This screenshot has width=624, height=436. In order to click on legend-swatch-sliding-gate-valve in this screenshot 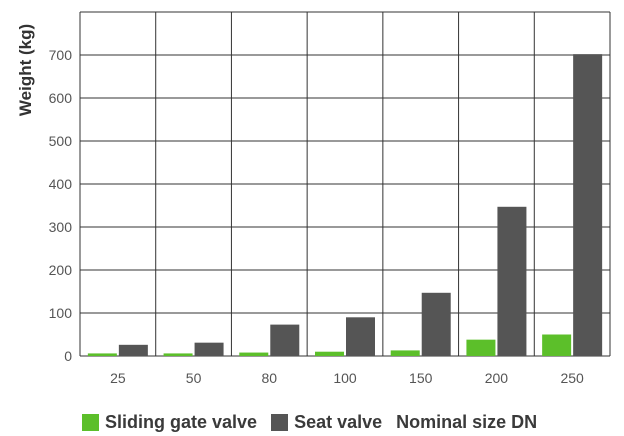, I will do `click(90, 422)`.